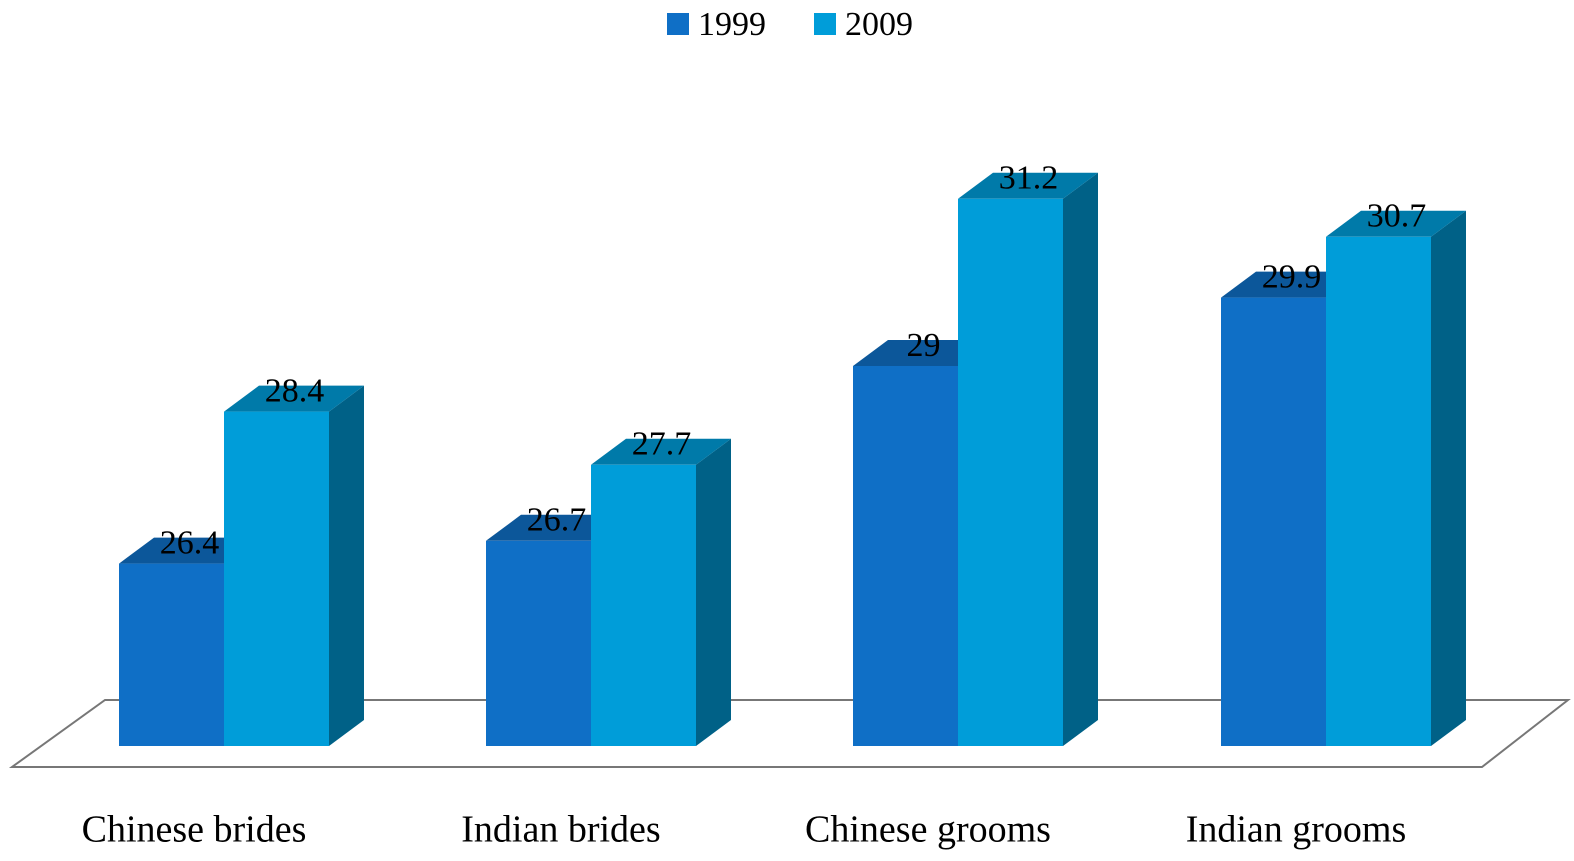 This screenshot has width=1574, height=861. Describe the element at coordinates (732, 24) in the screenshot. I see `legend-label: 1999` at that location.